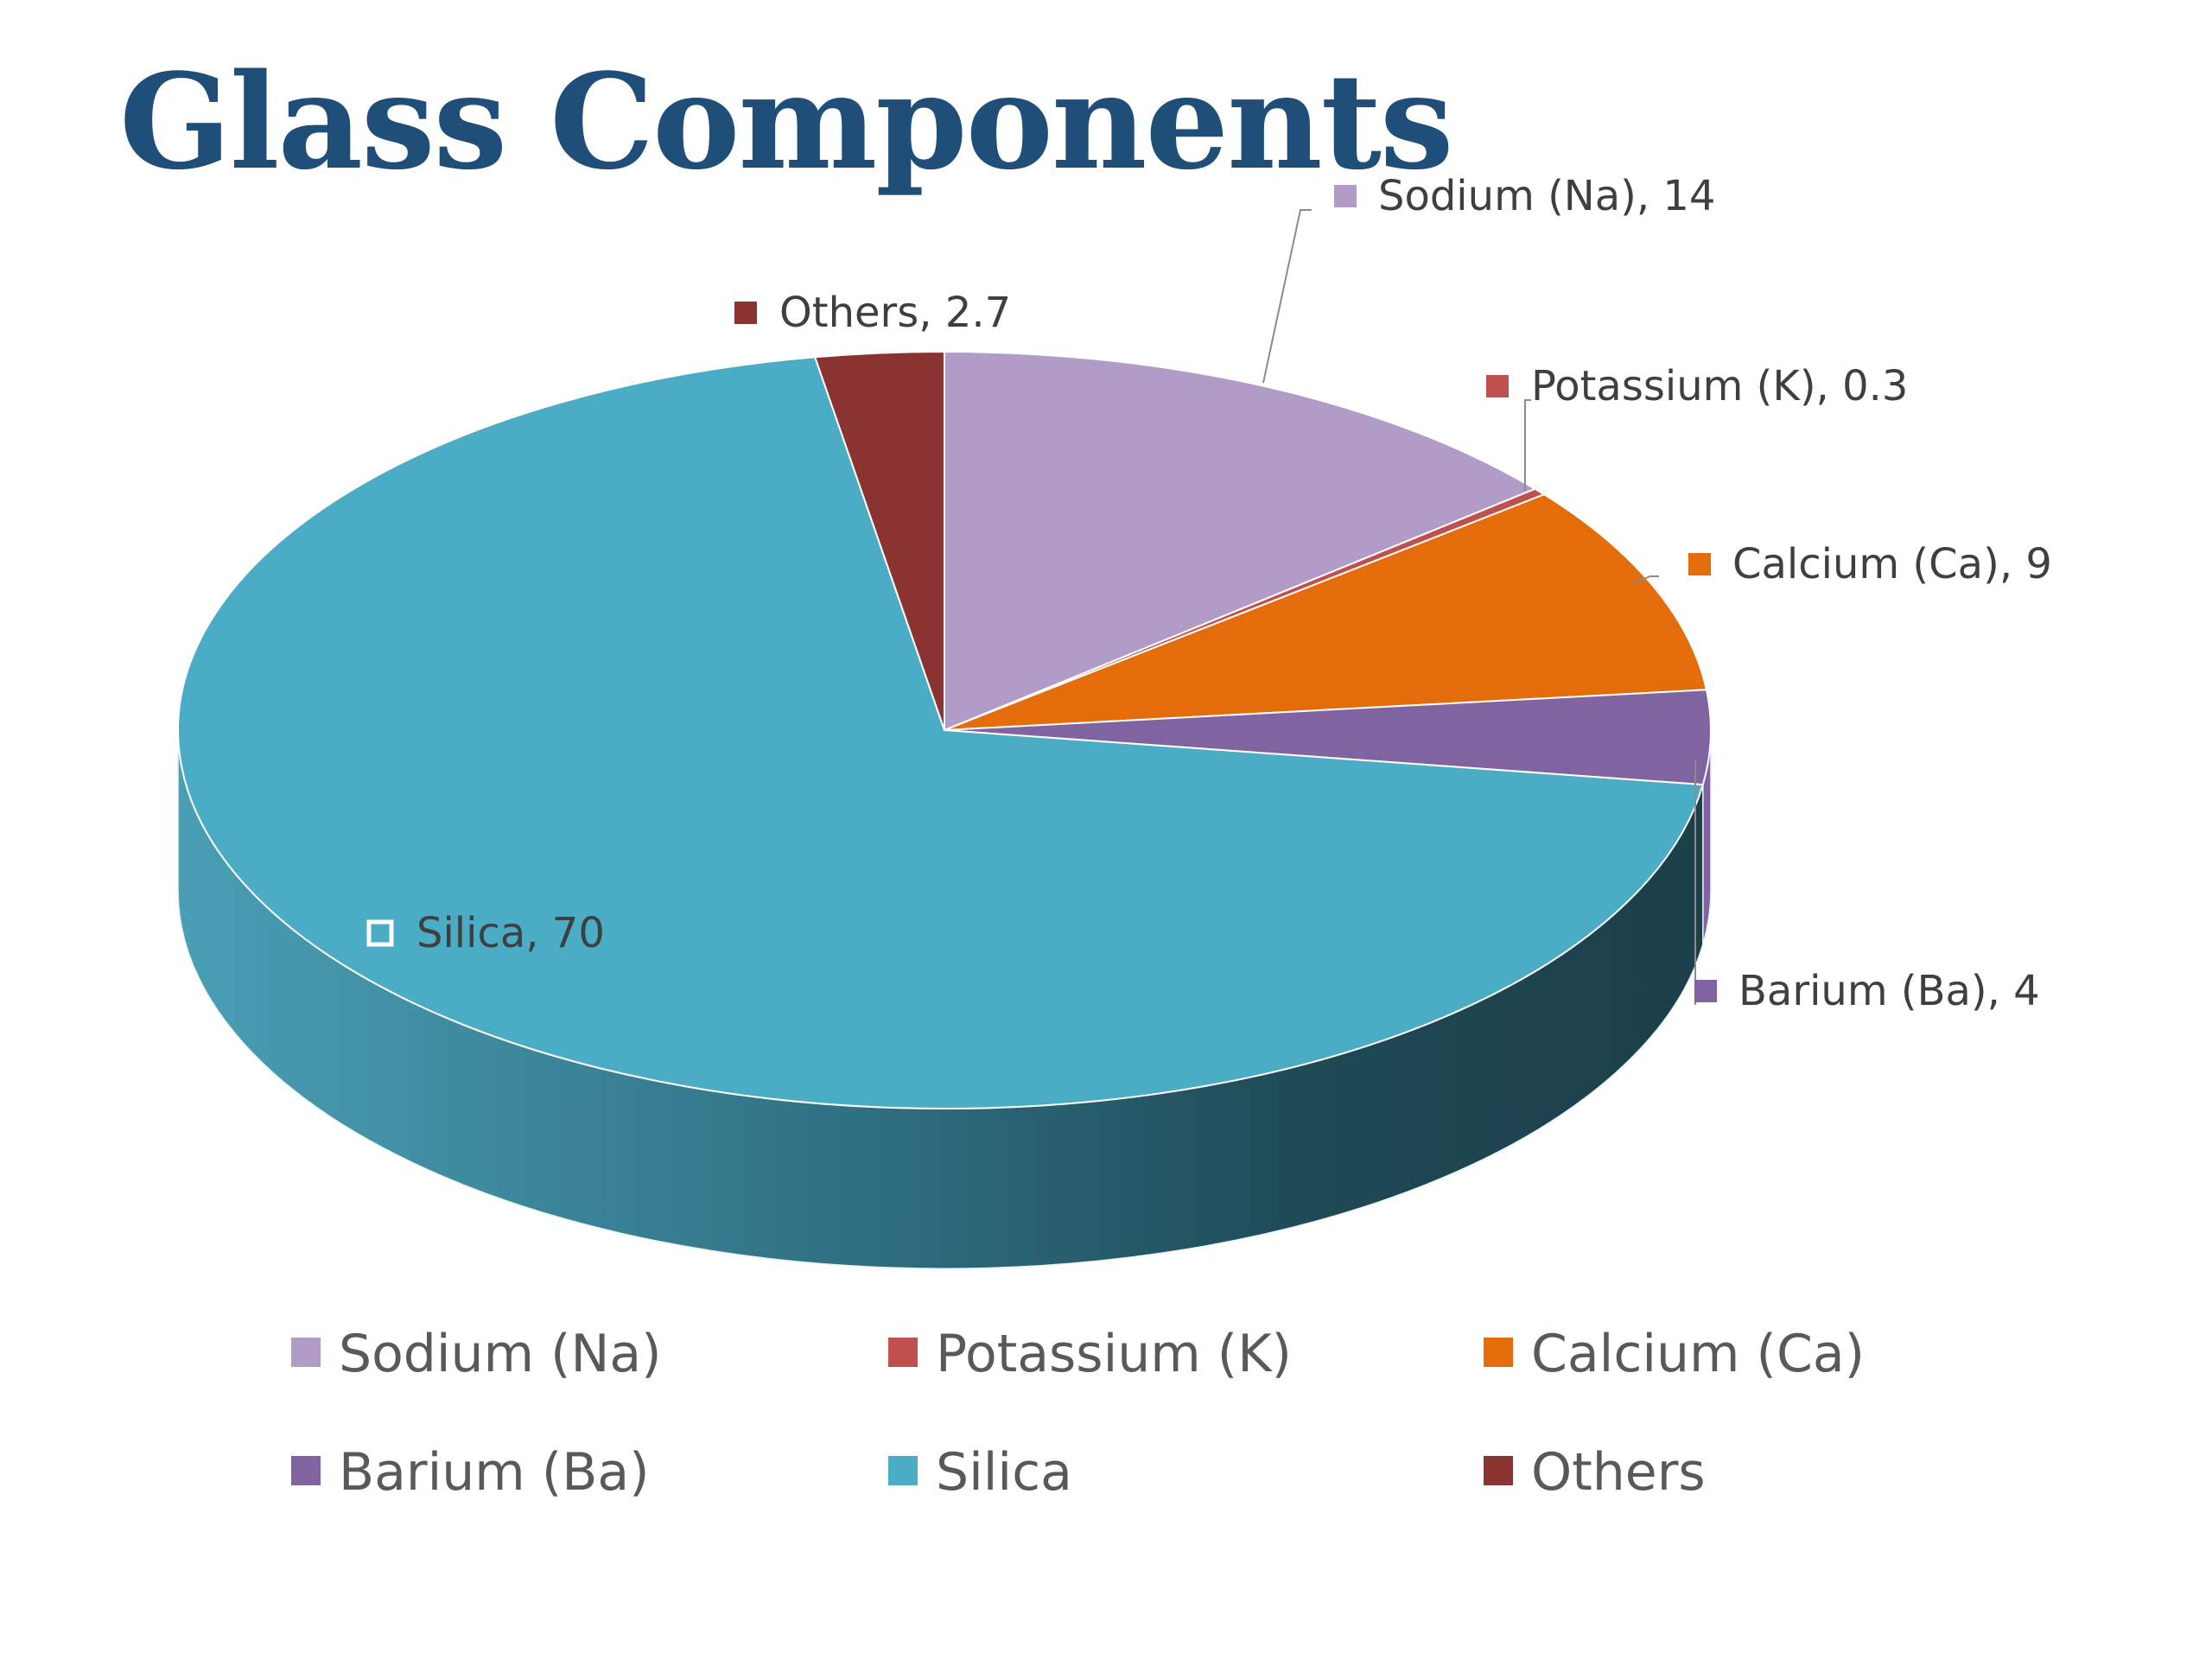 The image size is (2212, 1659). Describe the element at coordinates (1618, 1472) in the screenshot. I see `legend-label-others: Others` at that location.